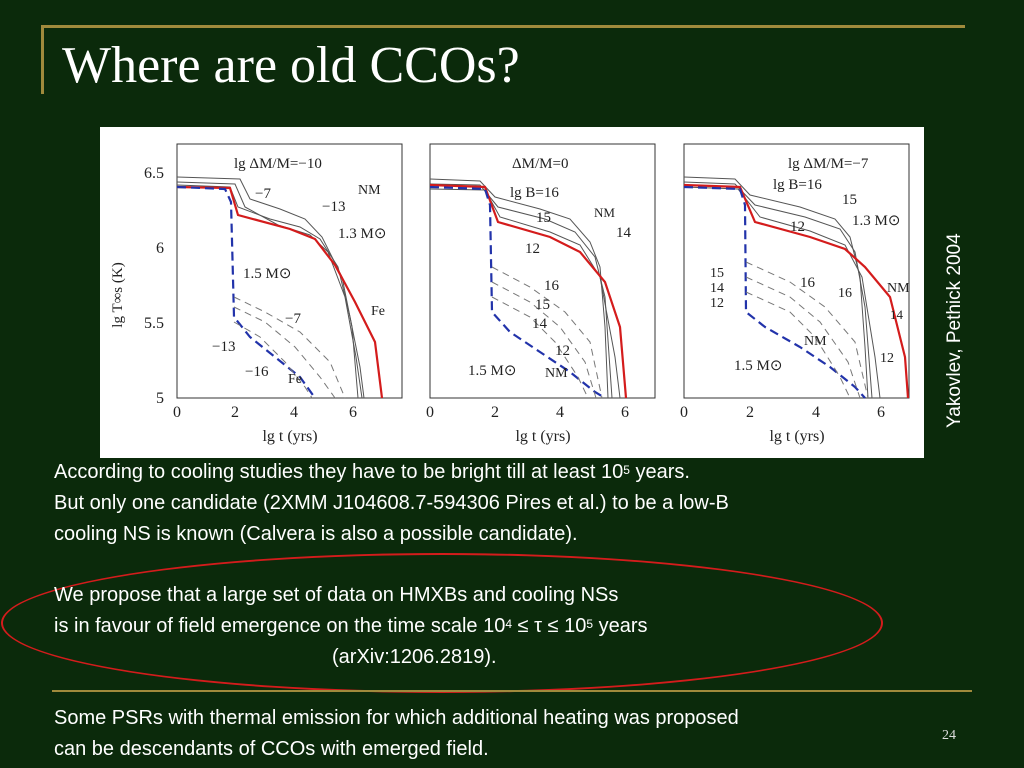 Image resolution: width=1024 pixels, height=768 pixels. Describe the element at coordinates (503, 26) in the screenshot. I see `frame-top-line` at that location.